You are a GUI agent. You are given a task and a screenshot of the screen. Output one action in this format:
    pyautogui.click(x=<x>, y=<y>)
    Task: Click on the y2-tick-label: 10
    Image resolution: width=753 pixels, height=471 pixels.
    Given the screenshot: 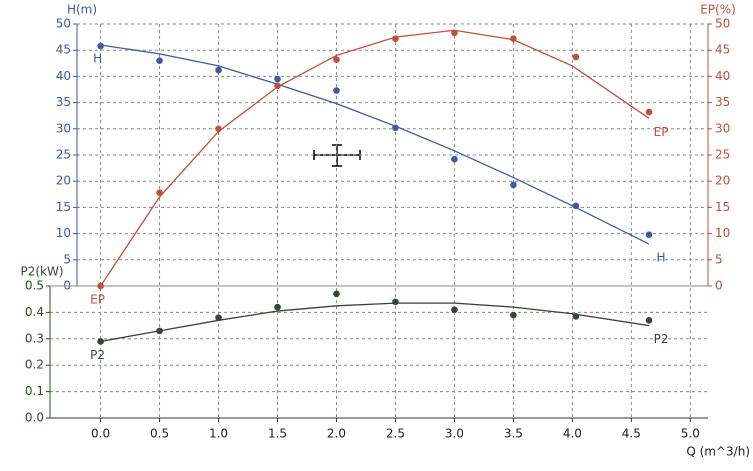 What is the action you would take?
    pyautogui.click(x=722, y=233)
    